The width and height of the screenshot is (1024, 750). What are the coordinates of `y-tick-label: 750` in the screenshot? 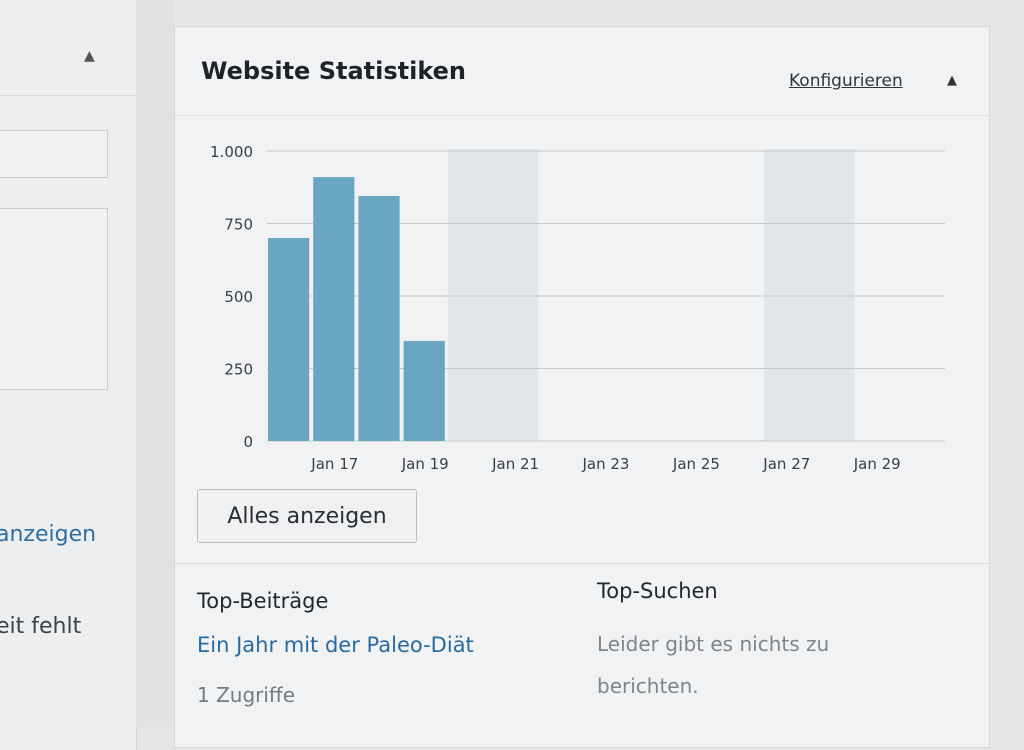 It's located at (238, 225).